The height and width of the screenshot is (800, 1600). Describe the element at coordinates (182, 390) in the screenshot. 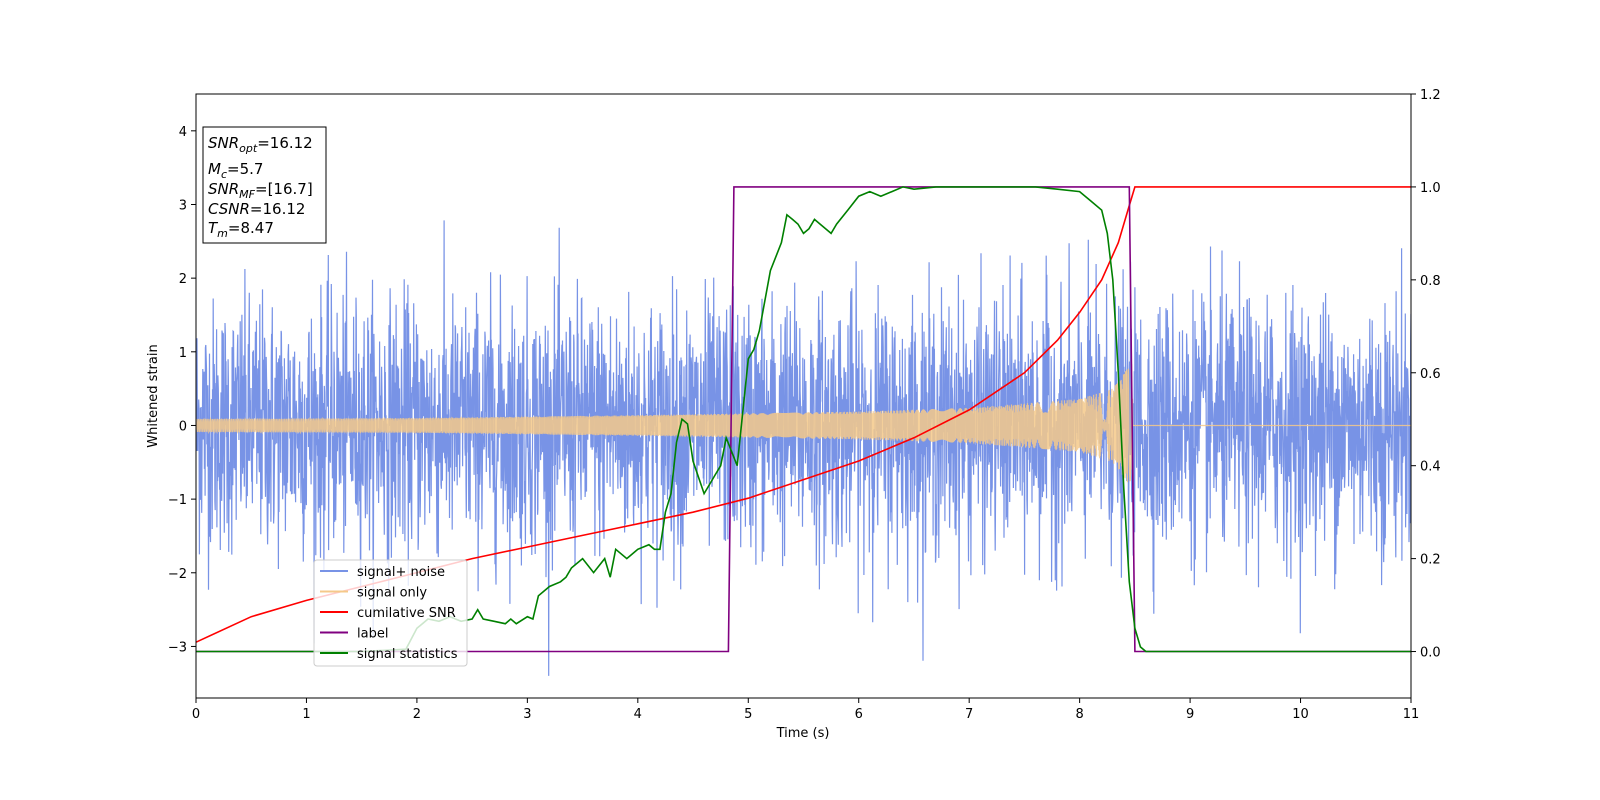

I see `y-axis-left: −3 −2 −1 0 1 2 3 4` at that location.